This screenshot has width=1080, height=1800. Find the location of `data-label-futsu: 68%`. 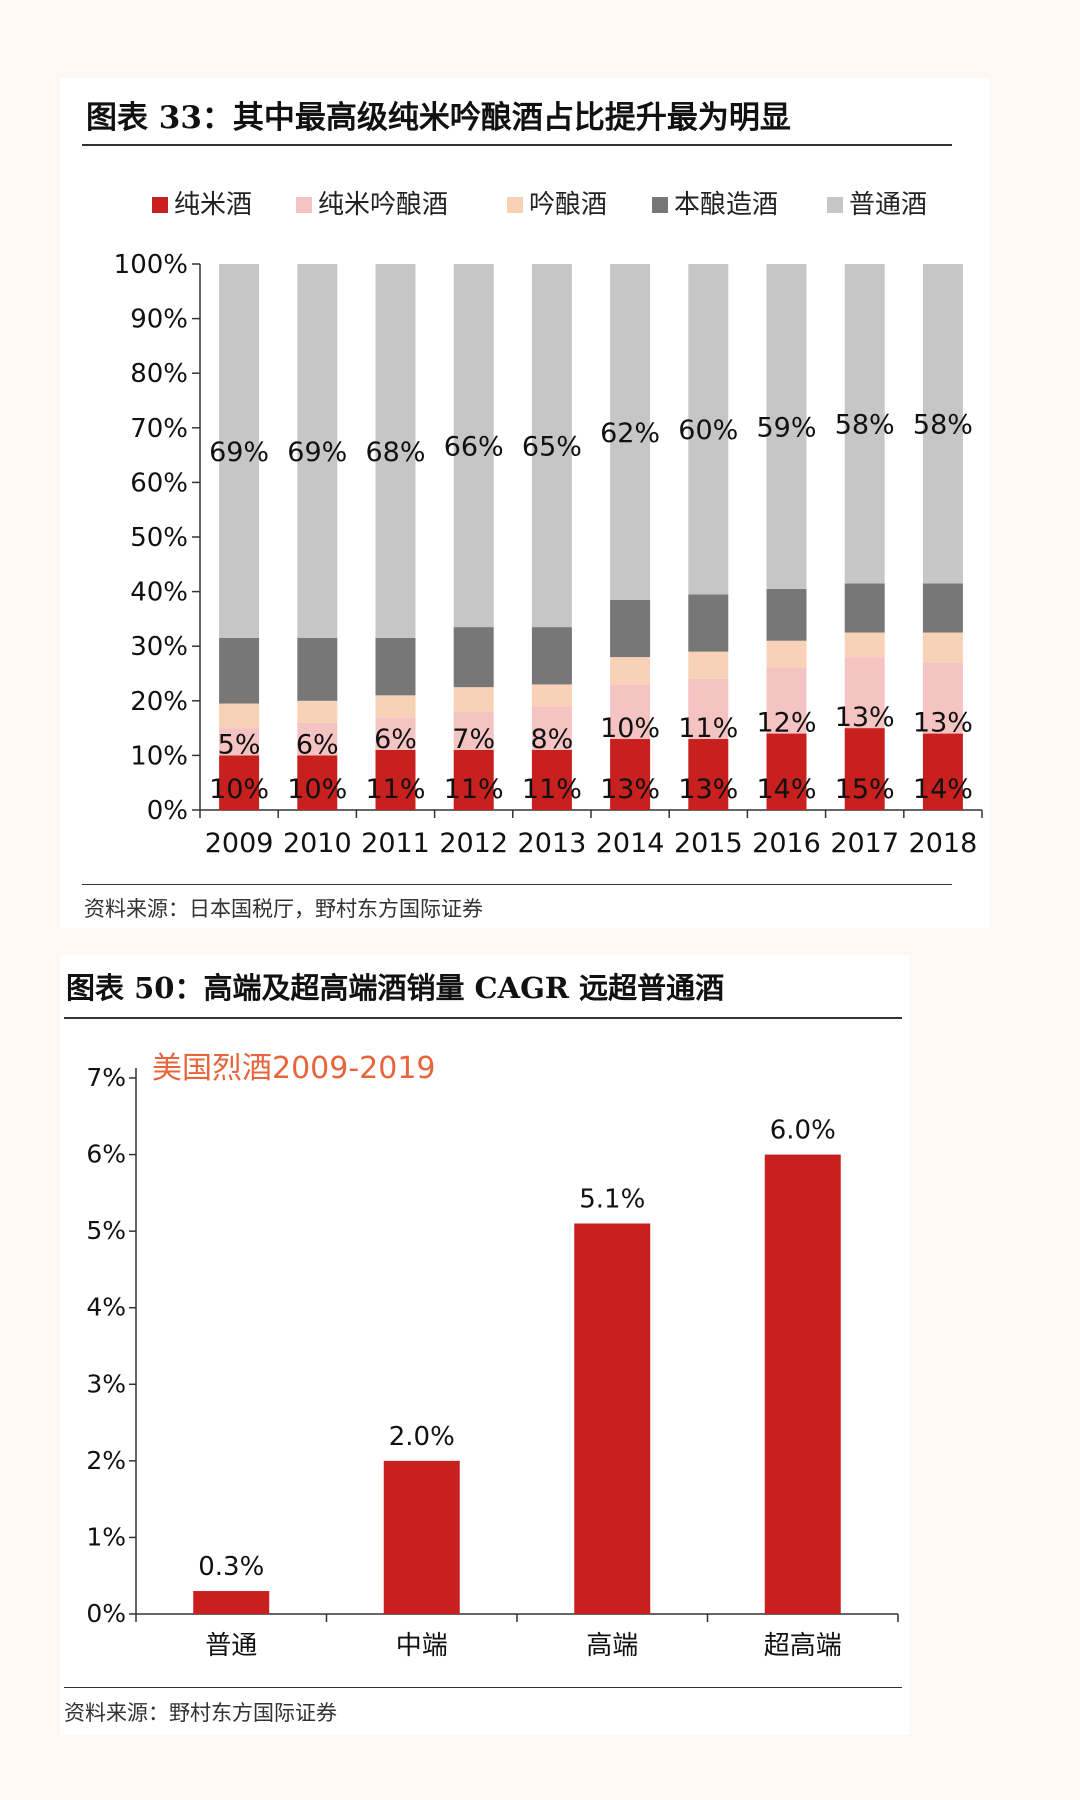

data-label-futsu: 68% is located at coordinates (395, 452).